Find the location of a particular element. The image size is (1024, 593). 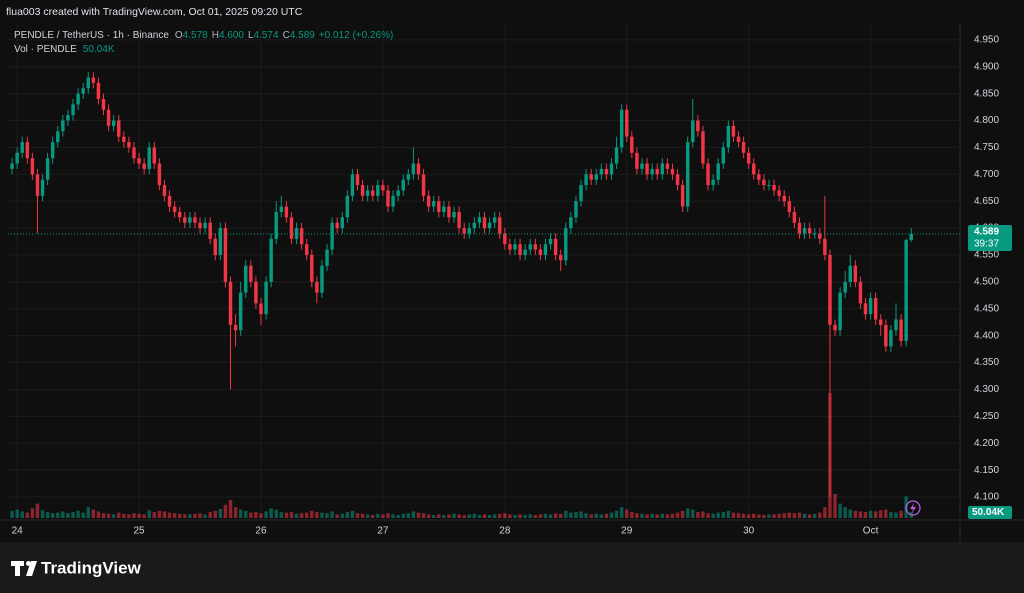

x-tick-label: 26 is located at coordinates (261, 531).